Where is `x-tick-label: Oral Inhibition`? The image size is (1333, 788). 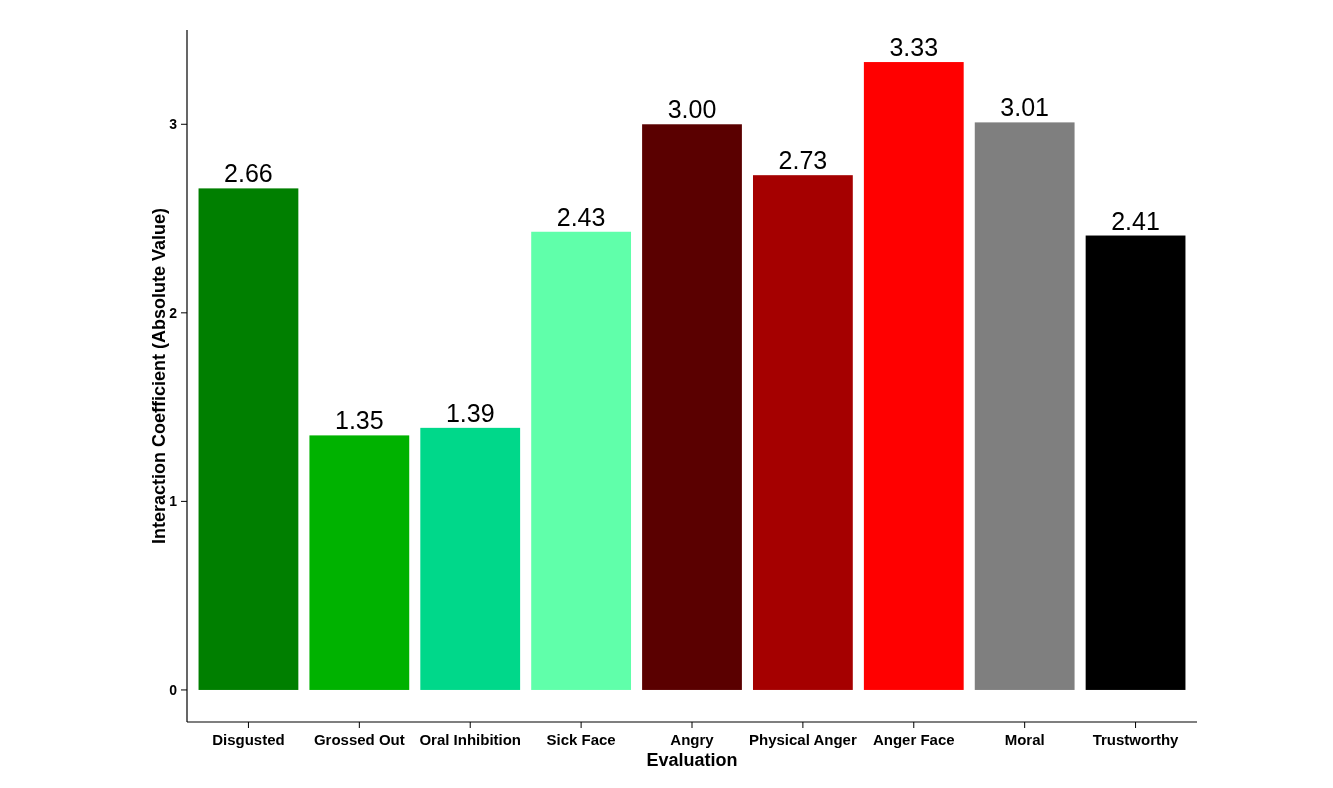 x-tick-label: Oral Inhibition is located at coordinates (470, 739).